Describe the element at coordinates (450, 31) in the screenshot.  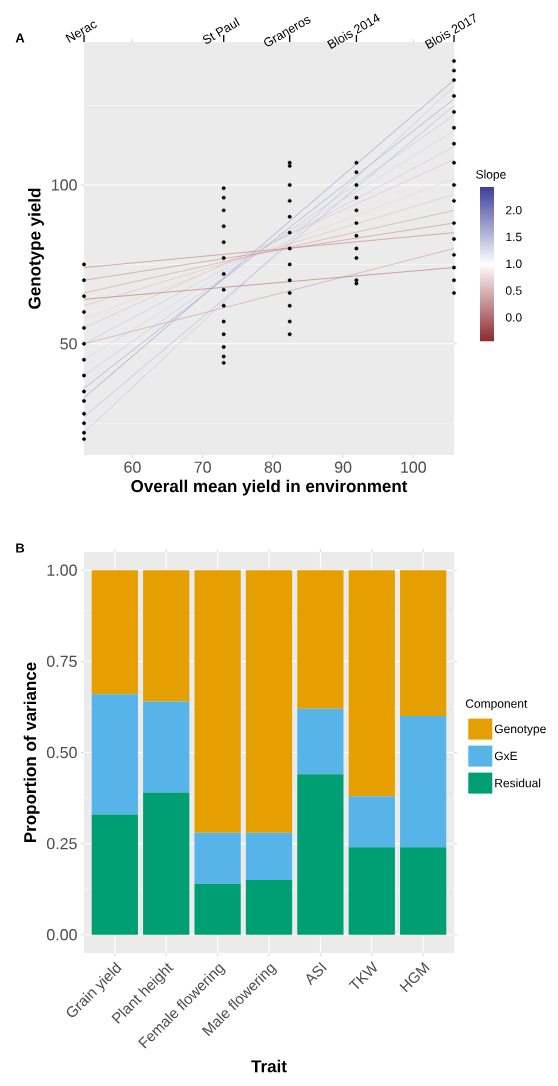
I see `annotation: Blois 2017` at that location.